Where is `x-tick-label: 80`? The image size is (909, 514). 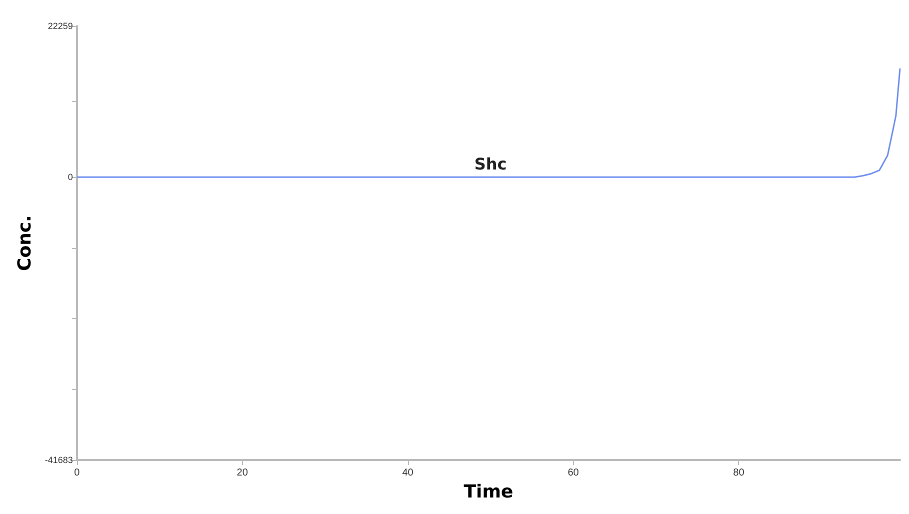
x-tick-label: 80 is located at coordinates (739, 473).